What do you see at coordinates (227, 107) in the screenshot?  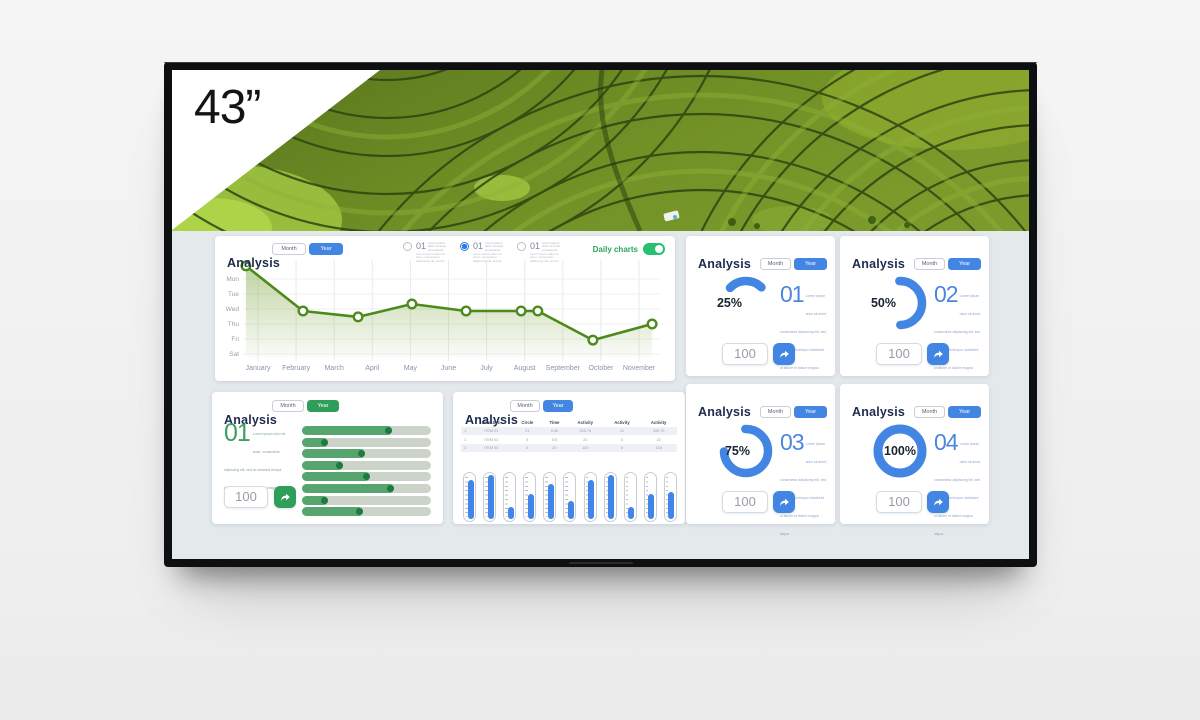 I see `size-label: 43”` at bounding box center [227, 107].